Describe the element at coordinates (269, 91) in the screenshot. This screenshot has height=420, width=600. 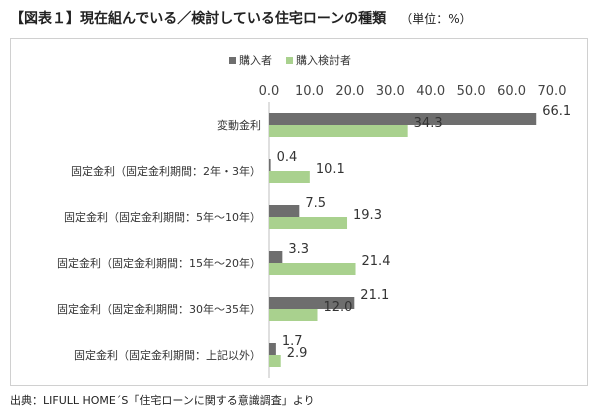
I see `x-tick-label: 0.0` at that location.